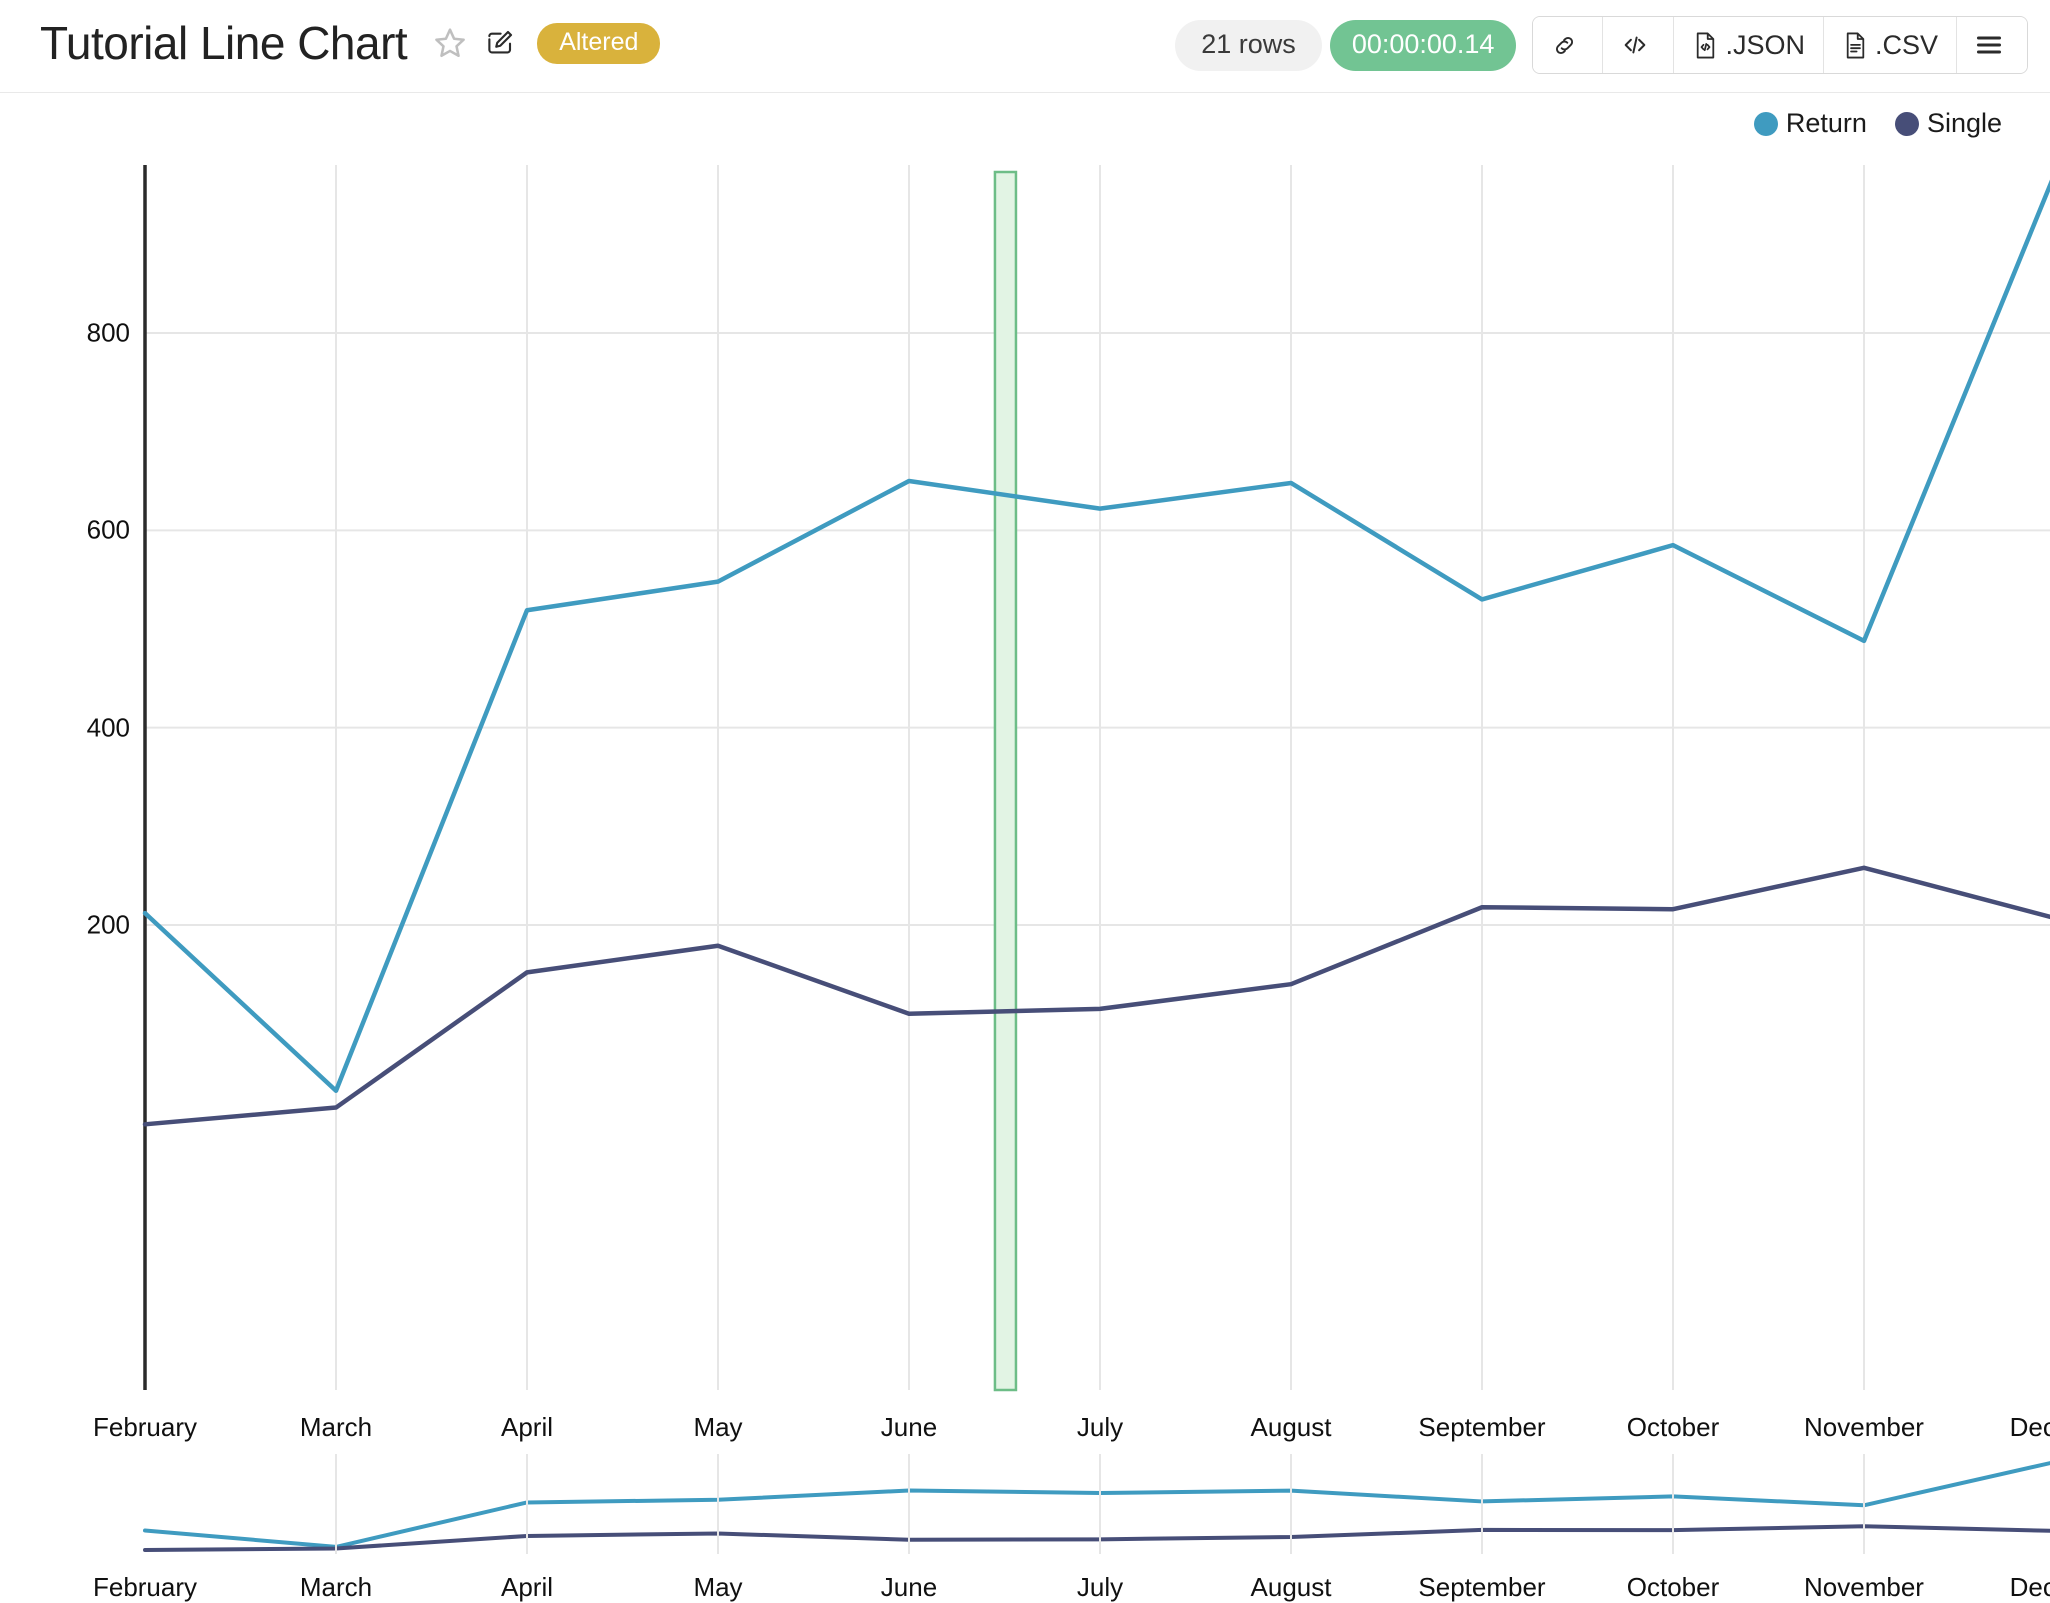 The image size is (2050, 1603). What do you see at coordinates (1423, 45) in the screenshot?
I see `query-timer-chip: 00:00:00.14` at bounding box center [1423, 45].